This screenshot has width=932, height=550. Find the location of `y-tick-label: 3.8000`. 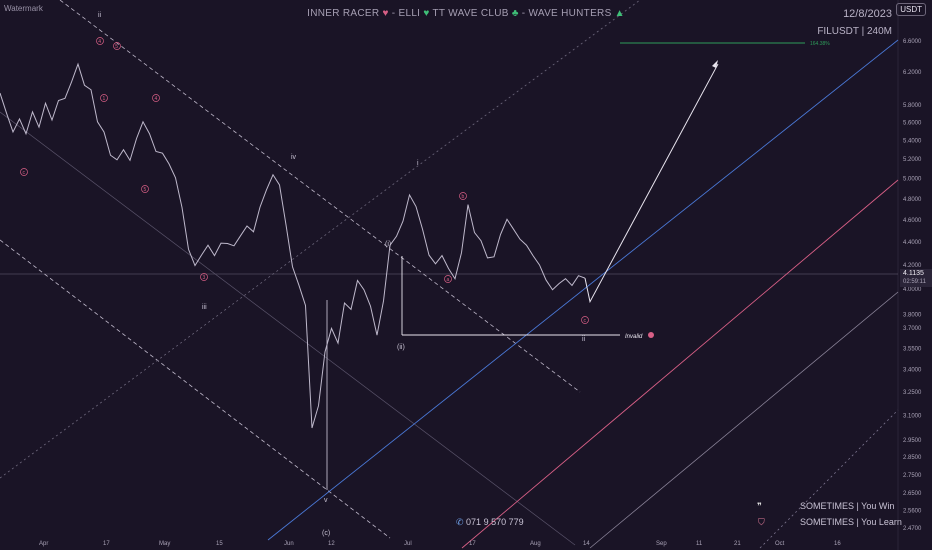

y-tick-label: 3.8000 is located at coordinates (912, 316).